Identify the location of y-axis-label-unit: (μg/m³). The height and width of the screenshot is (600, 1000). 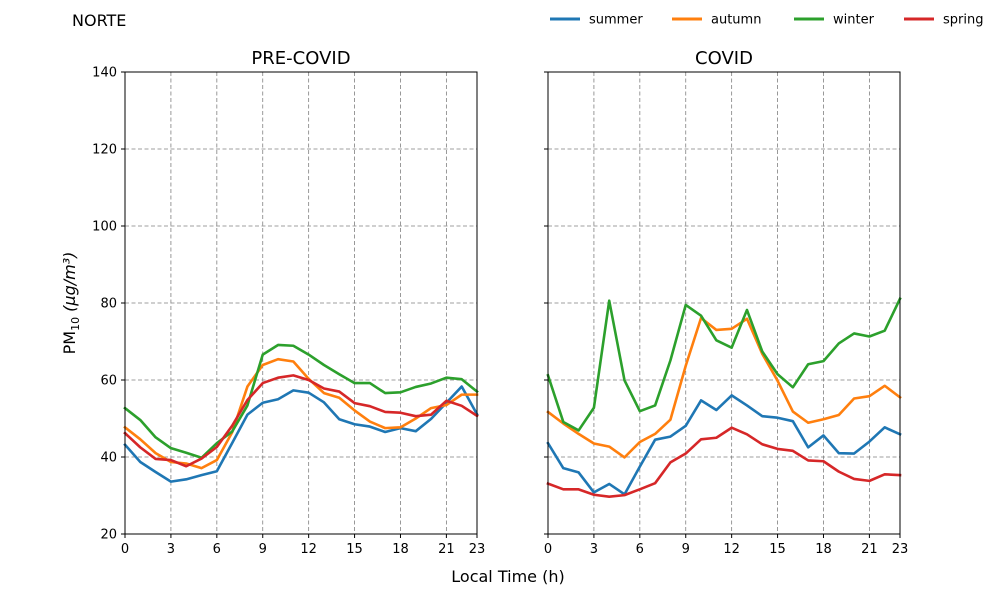
(69, 282).